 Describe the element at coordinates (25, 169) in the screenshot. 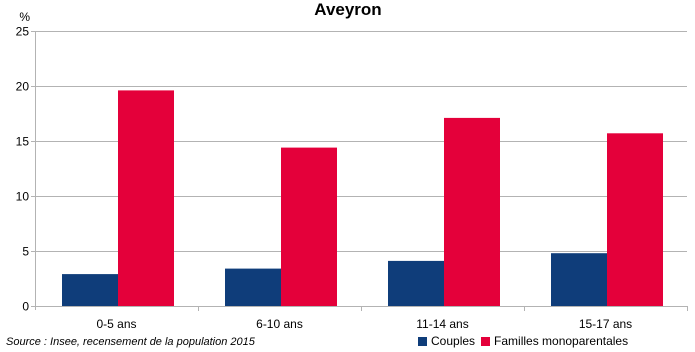

I see `y-axis-ticks: 0 5 10 15 20 25` at that location.